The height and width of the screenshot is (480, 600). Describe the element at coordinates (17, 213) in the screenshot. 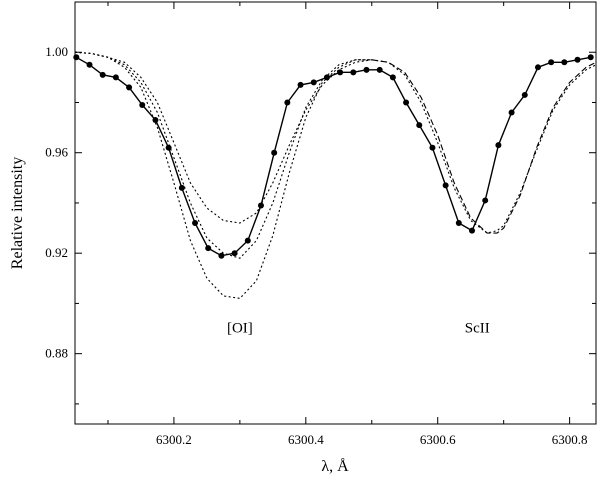

I see `y-axis-label: Relative intensity` at that location.